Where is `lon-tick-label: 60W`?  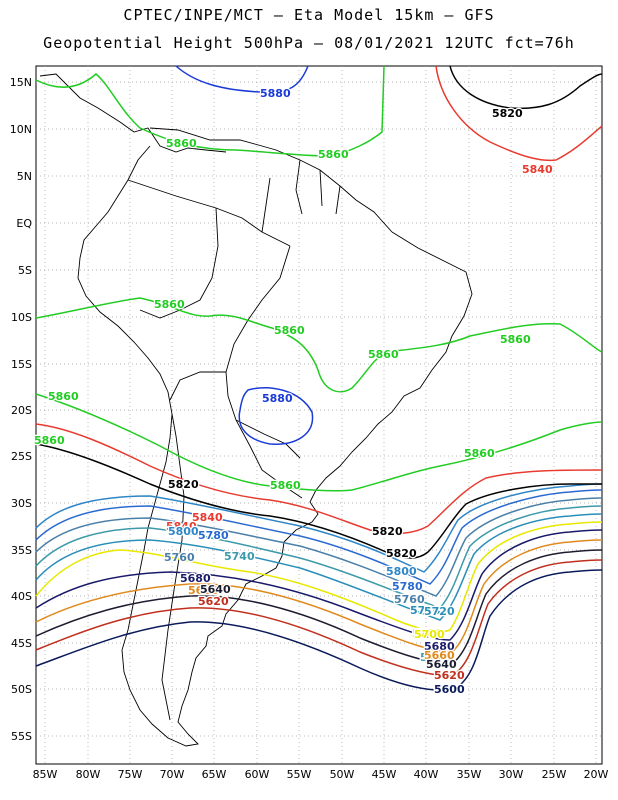
lon-tick-label: 60W is located at coordinates (257, 774).